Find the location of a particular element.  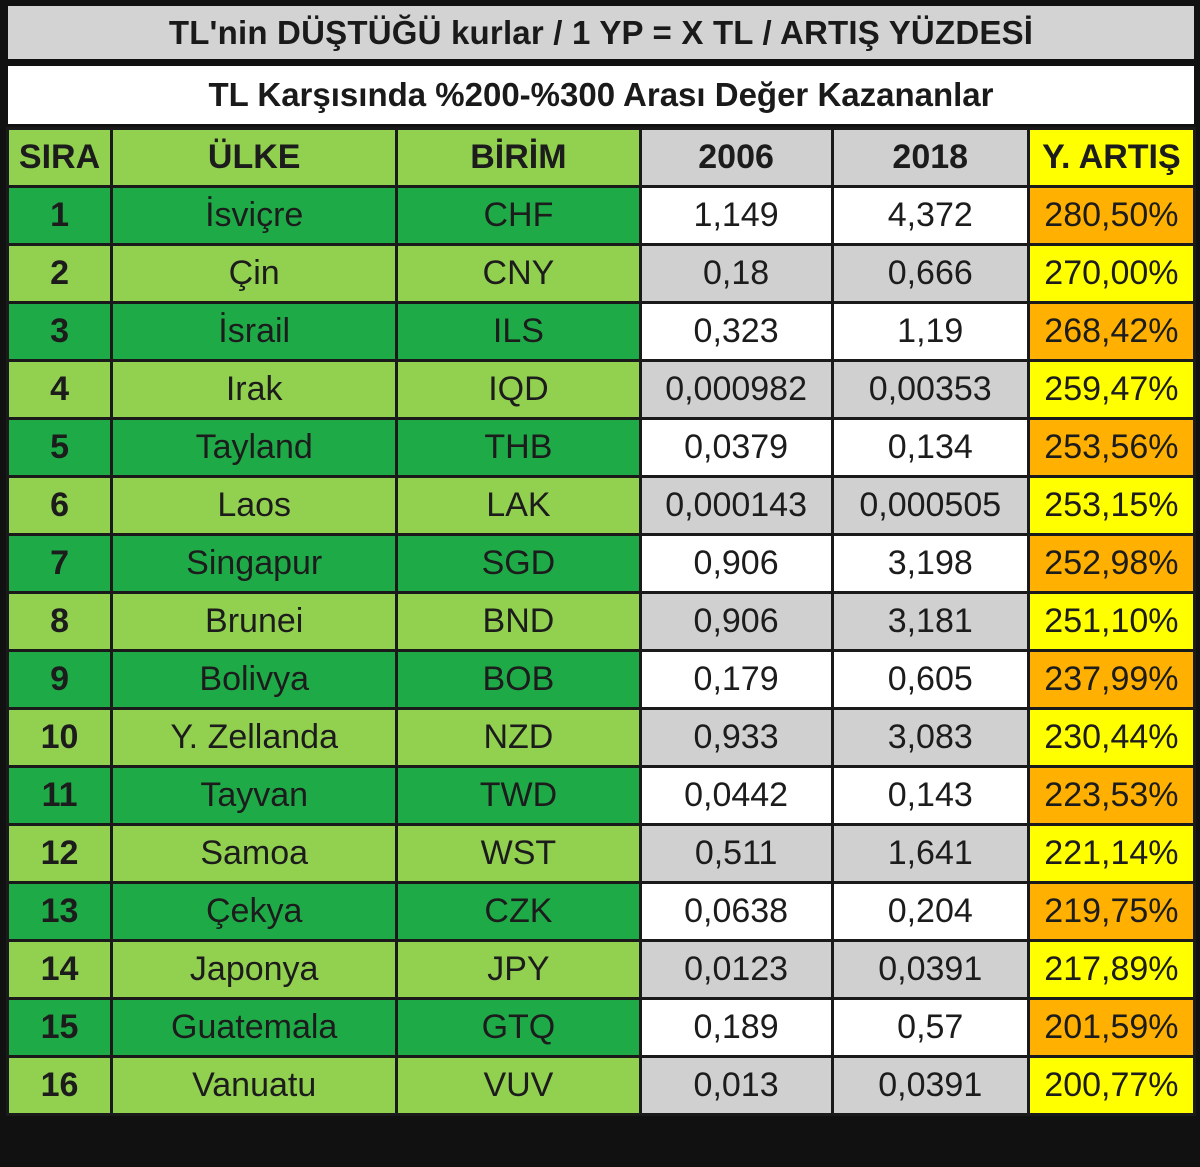

cell-2018: 3,181 is located at coordinates (930, 621).